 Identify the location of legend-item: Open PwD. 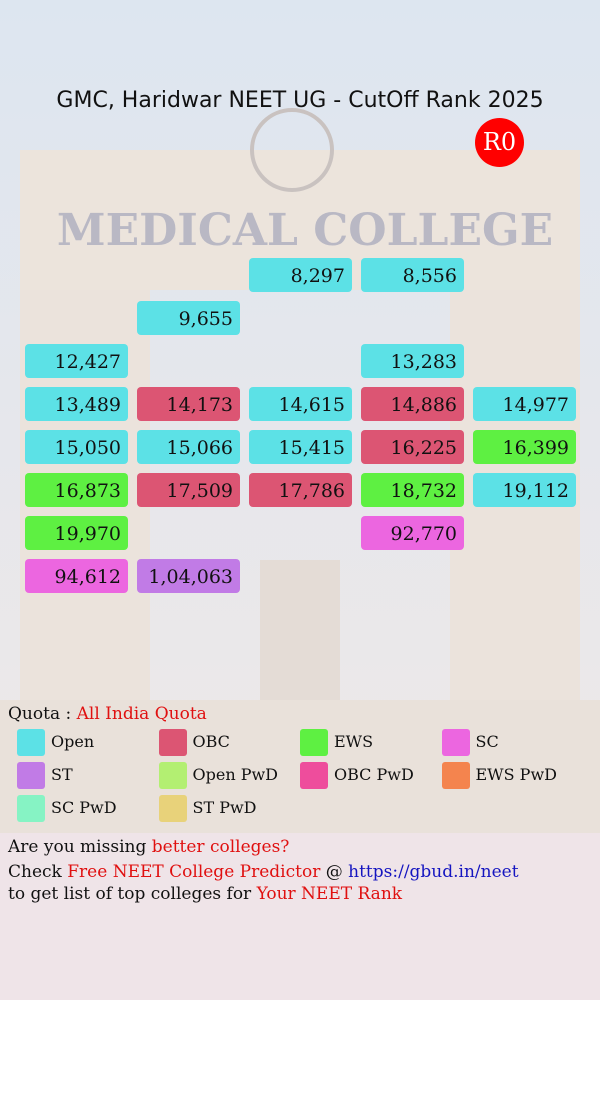
(218, 775).